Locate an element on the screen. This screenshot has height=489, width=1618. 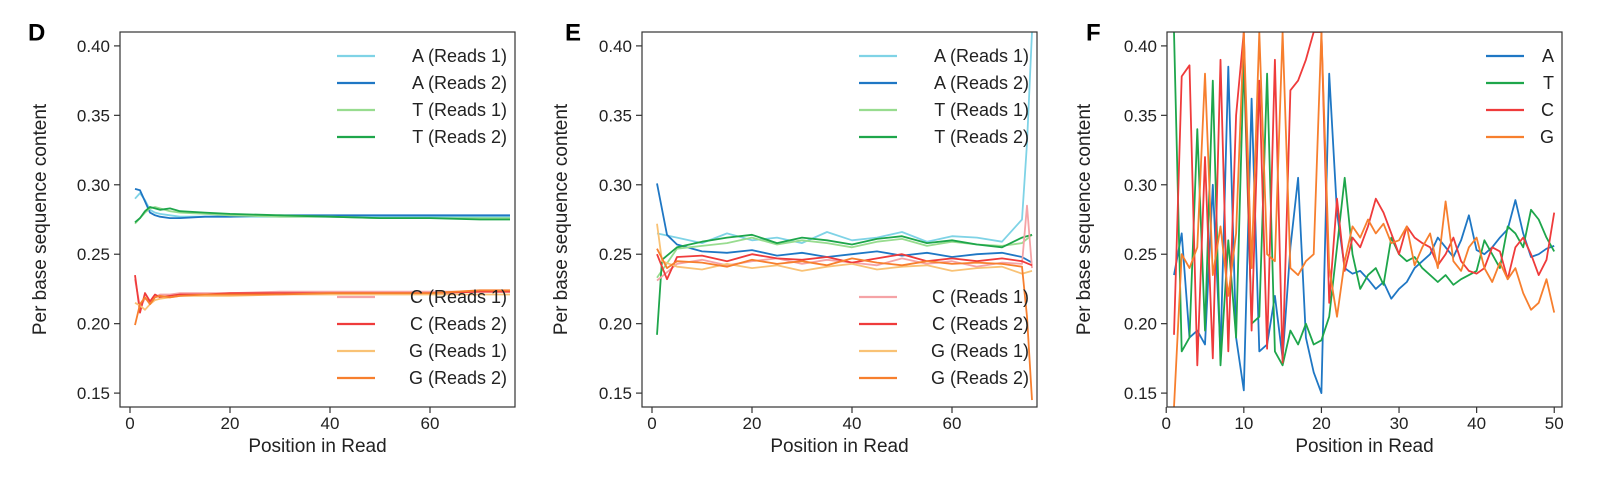
legend-label: T is located at coordinates (1548, 83).